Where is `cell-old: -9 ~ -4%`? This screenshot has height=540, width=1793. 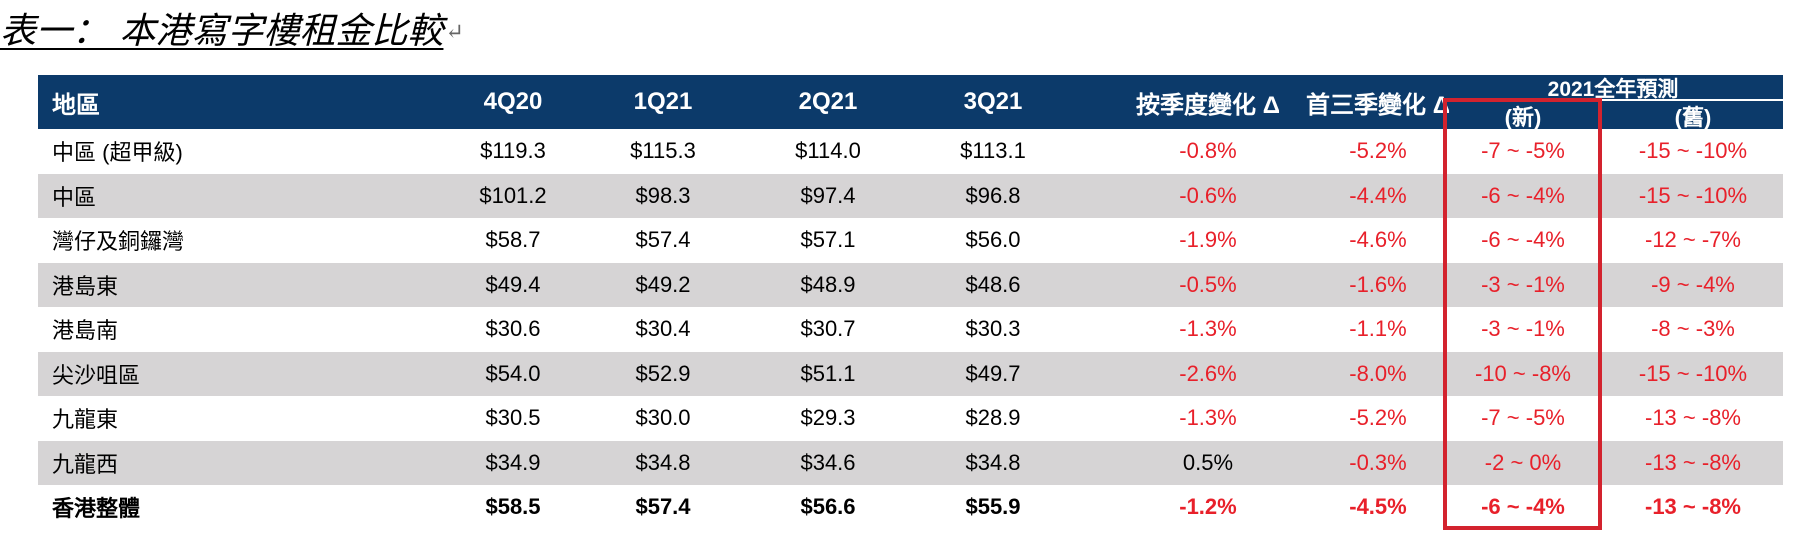 cell-old: -9 ~ -4% is located at coordinates (1693, 284).